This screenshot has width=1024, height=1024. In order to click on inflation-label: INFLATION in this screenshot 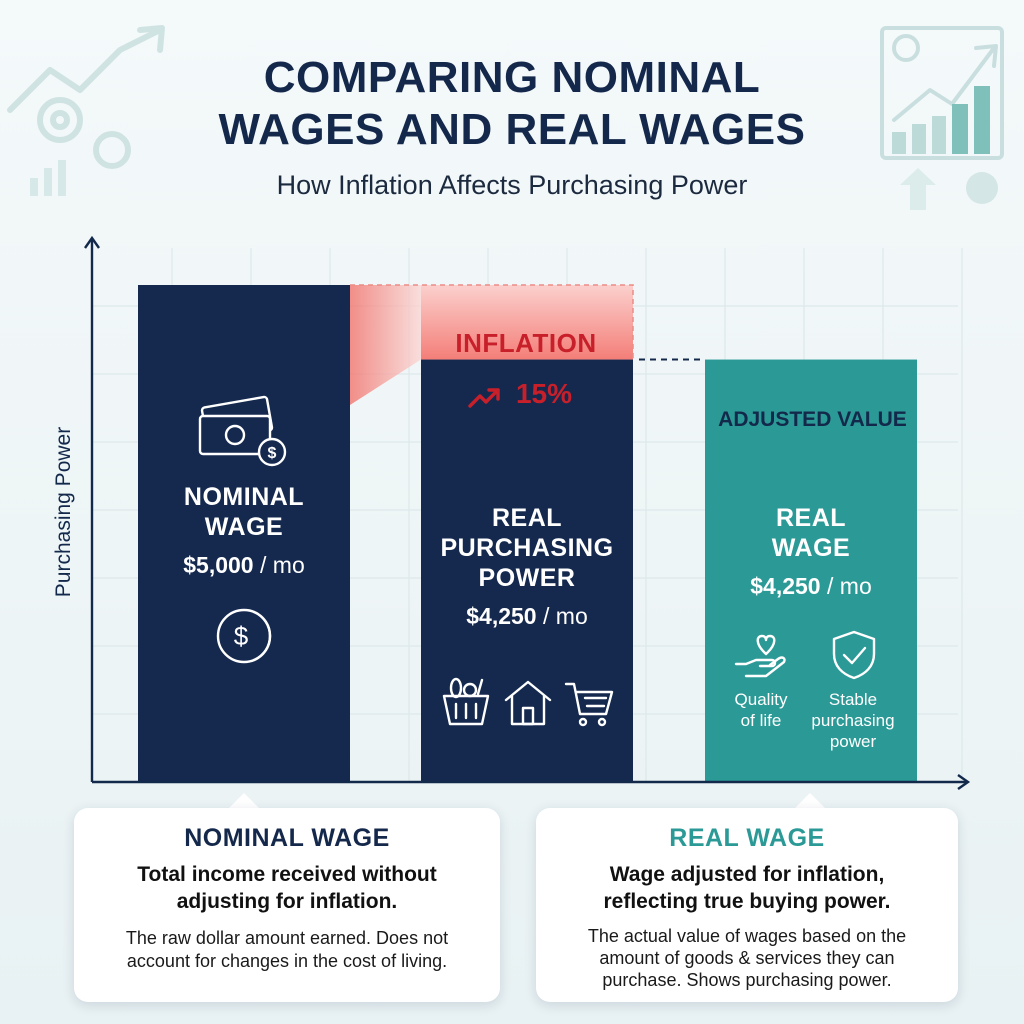, I will do `click(526, 343)`.